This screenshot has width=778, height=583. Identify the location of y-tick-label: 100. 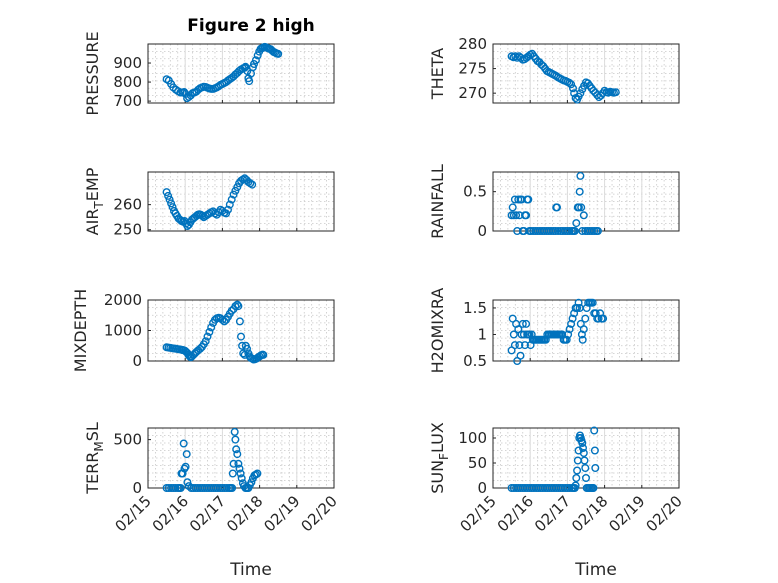
(472, 438).